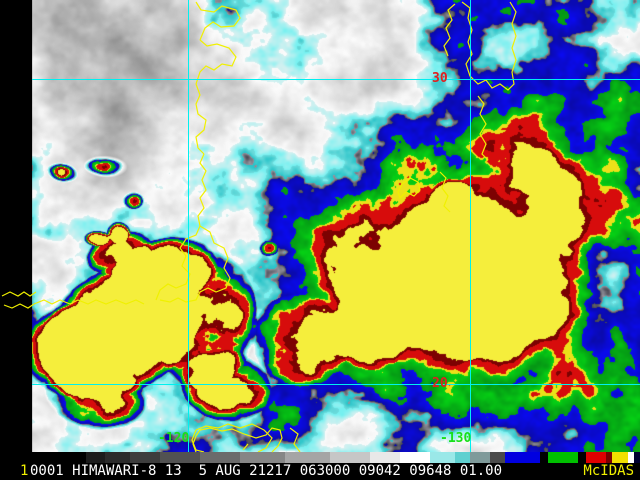  What do you see at coordinates (440, 78) in the screenshot?
I see `latitude-label-30: 30` at bounding box center [440, 78].